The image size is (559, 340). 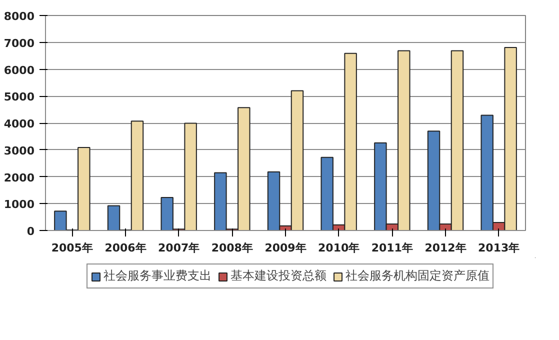 What do you see at coordinates (158, 276) in the screenshot?
I see `legend-label: 社会服务事业费支出` at bounding box center [158, 276].